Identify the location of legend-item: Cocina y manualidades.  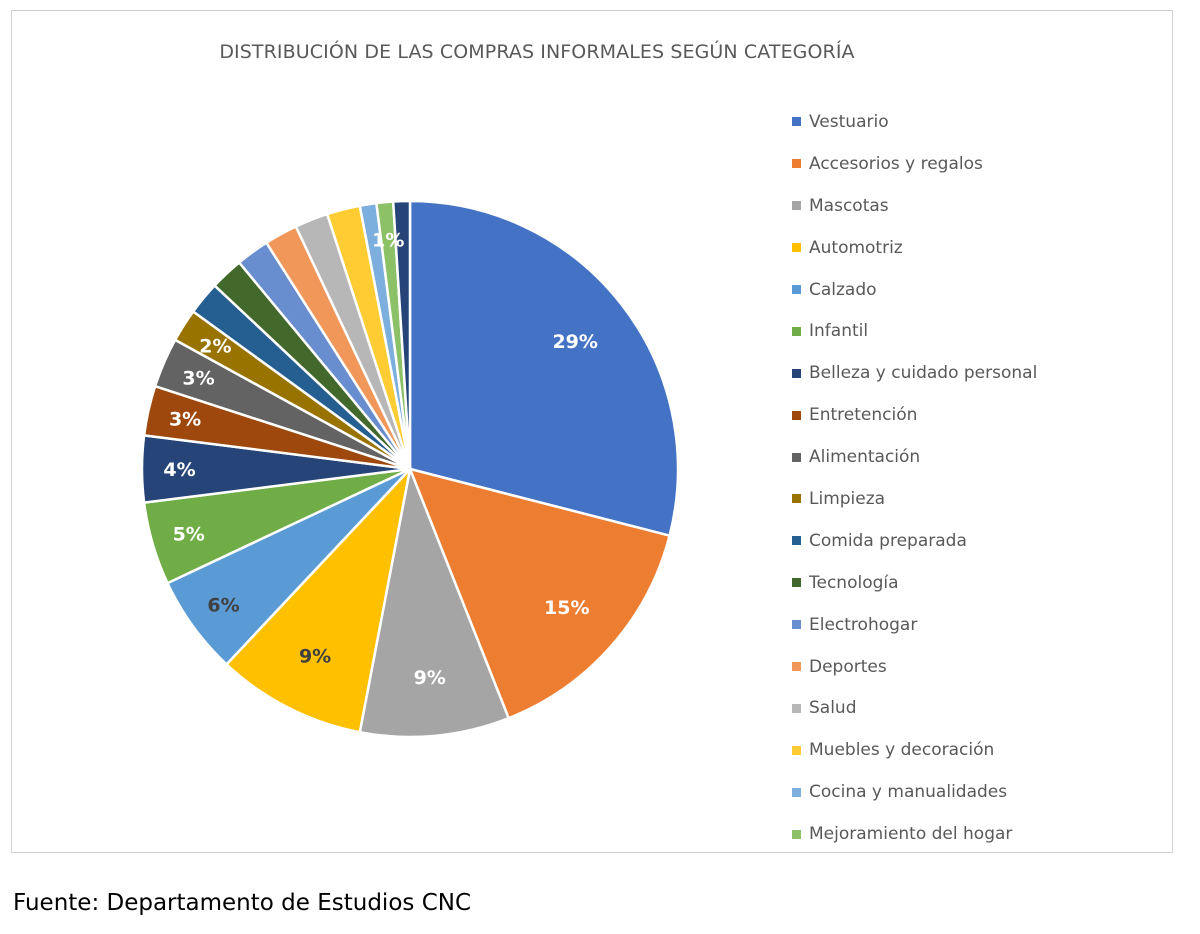
(914, 792).